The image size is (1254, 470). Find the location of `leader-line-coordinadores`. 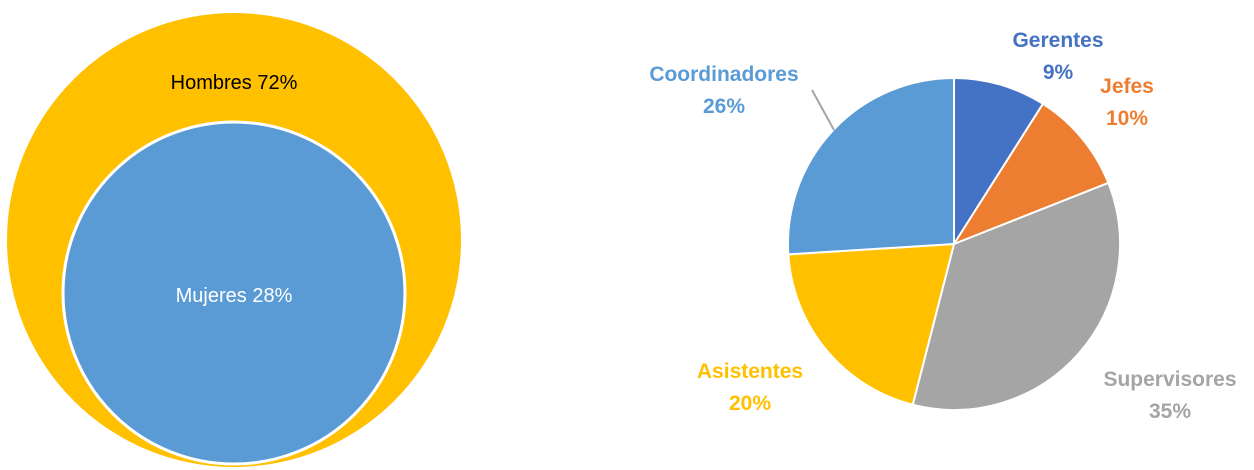

leader-line-coordinadores is located at coordinates (823, 110).